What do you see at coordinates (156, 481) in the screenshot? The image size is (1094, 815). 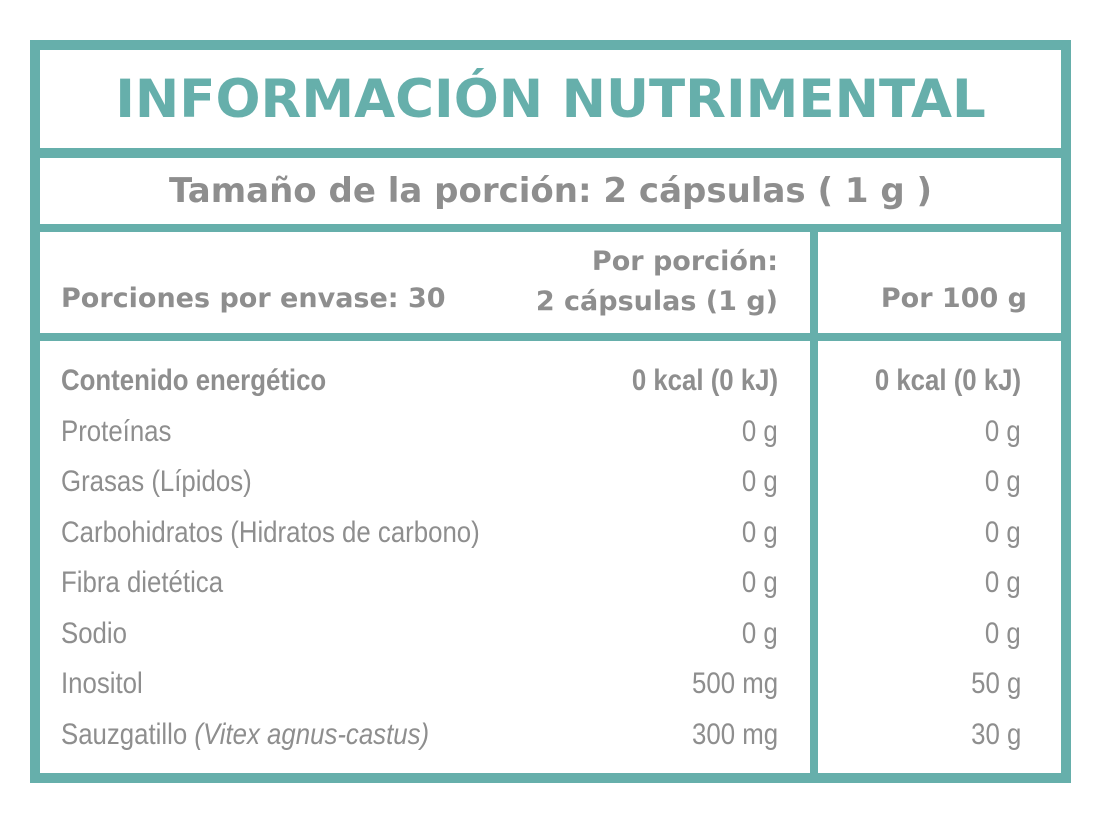 I see `nutrient-label: Grasas (Lípidos)` at bounding box center [156, 481].